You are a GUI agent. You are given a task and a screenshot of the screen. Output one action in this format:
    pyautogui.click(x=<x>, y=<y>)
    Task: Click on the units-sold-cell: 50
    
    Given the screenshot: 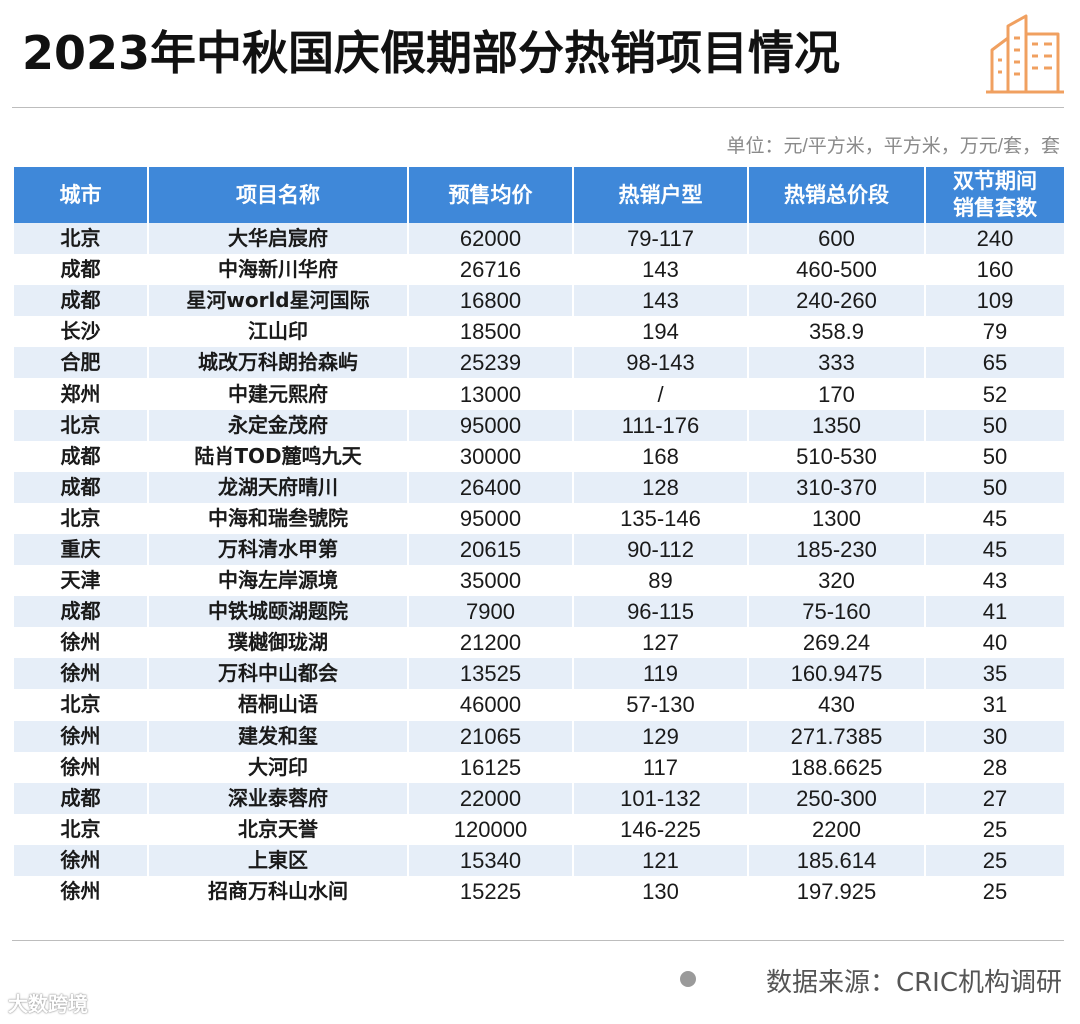 What is the action you would take?
    pyautogui.click(x=994, y=456)
    